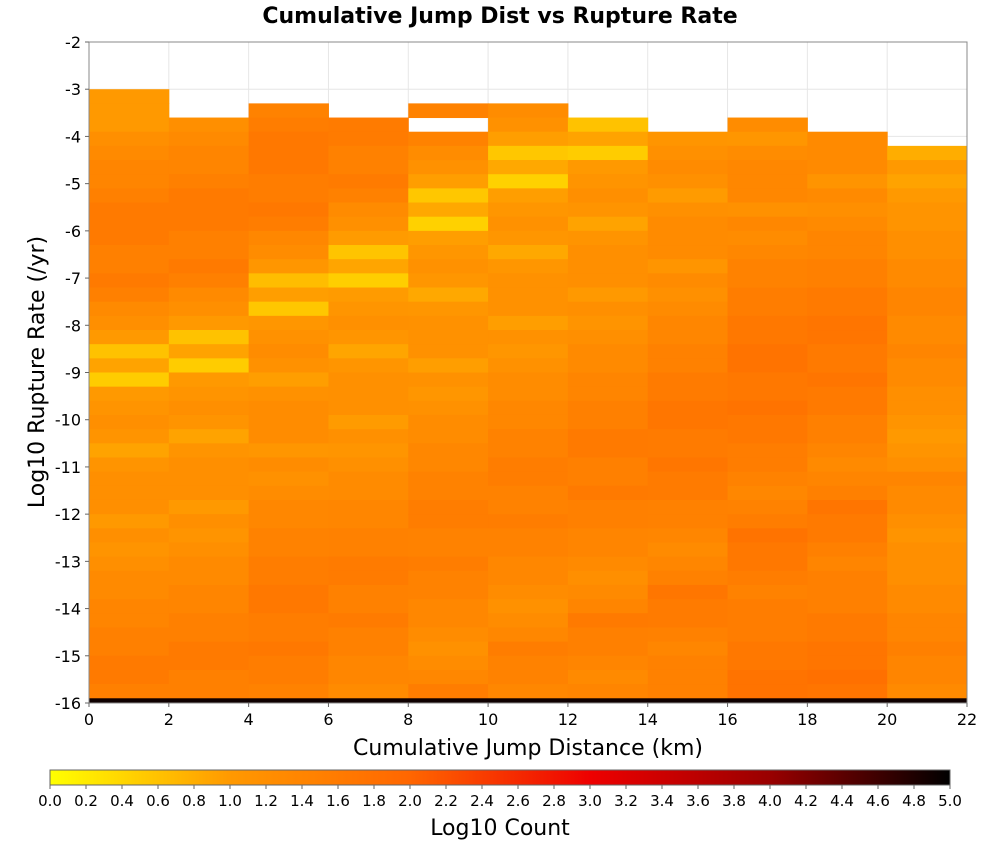 The image size is (1000, 850). I want to click on colorbar-tick-label: 3.6, so click(698, 801).